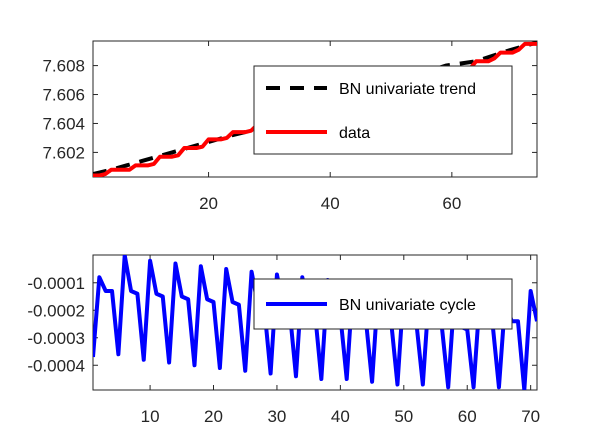 The width and height of the screenshot is (593, 438). Describe the element at coordinates (407, 89) in the screenshot. I see `legend-label: BN univariate trend` at that location.